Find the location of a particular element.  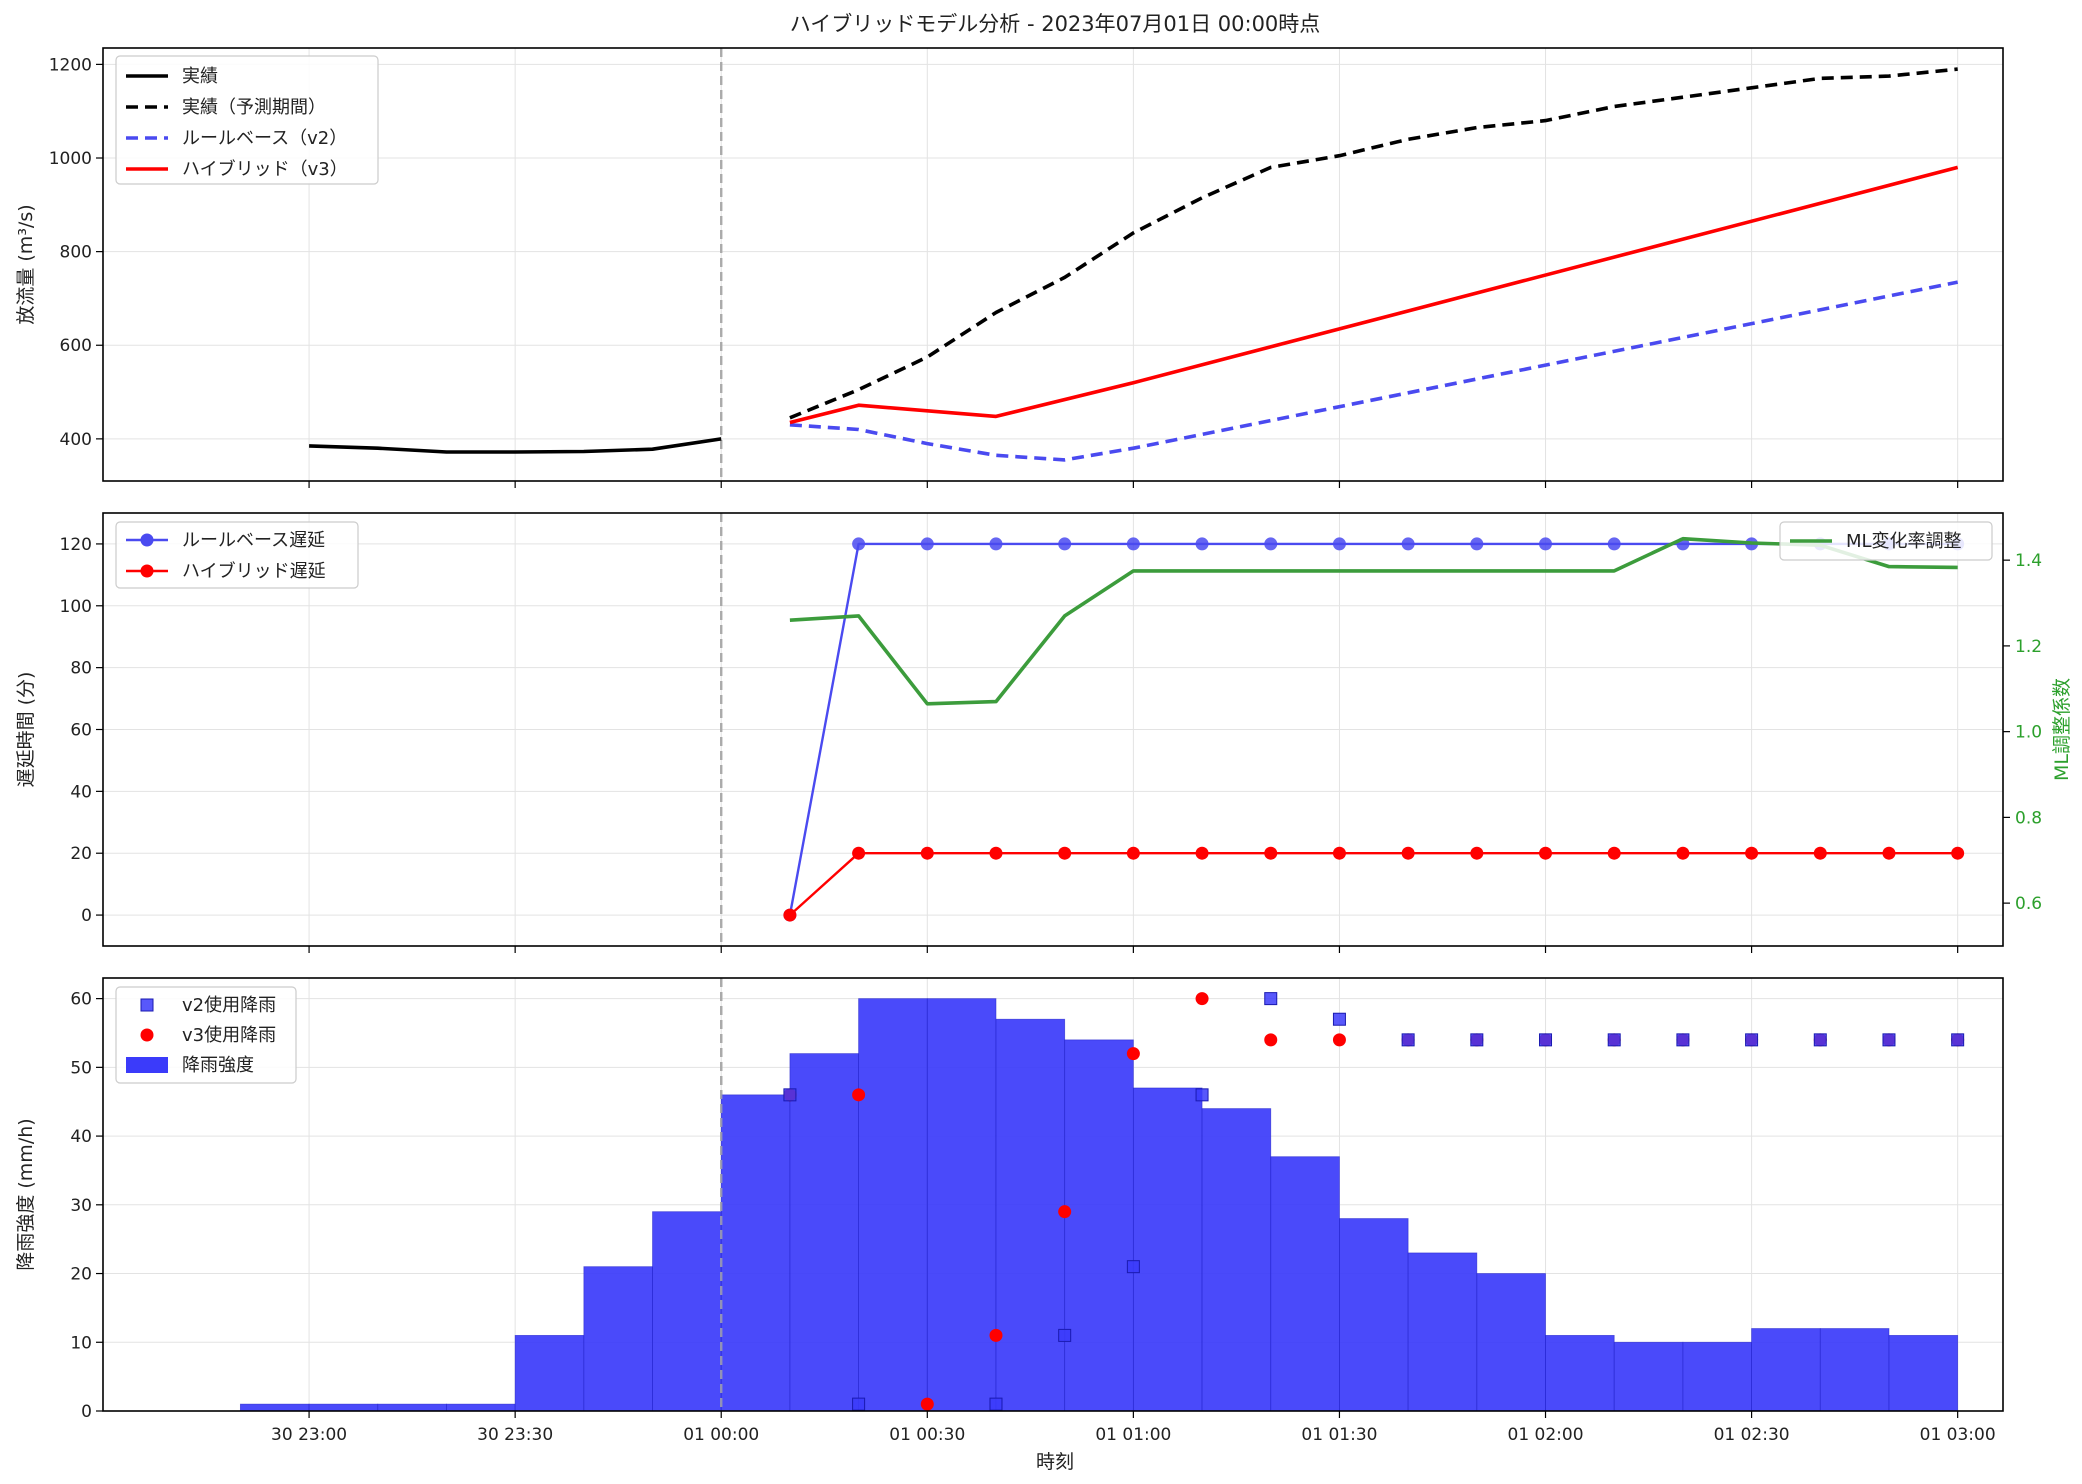

legend-label: ハイブリッド（v3） is located at coordinates (265, 169).